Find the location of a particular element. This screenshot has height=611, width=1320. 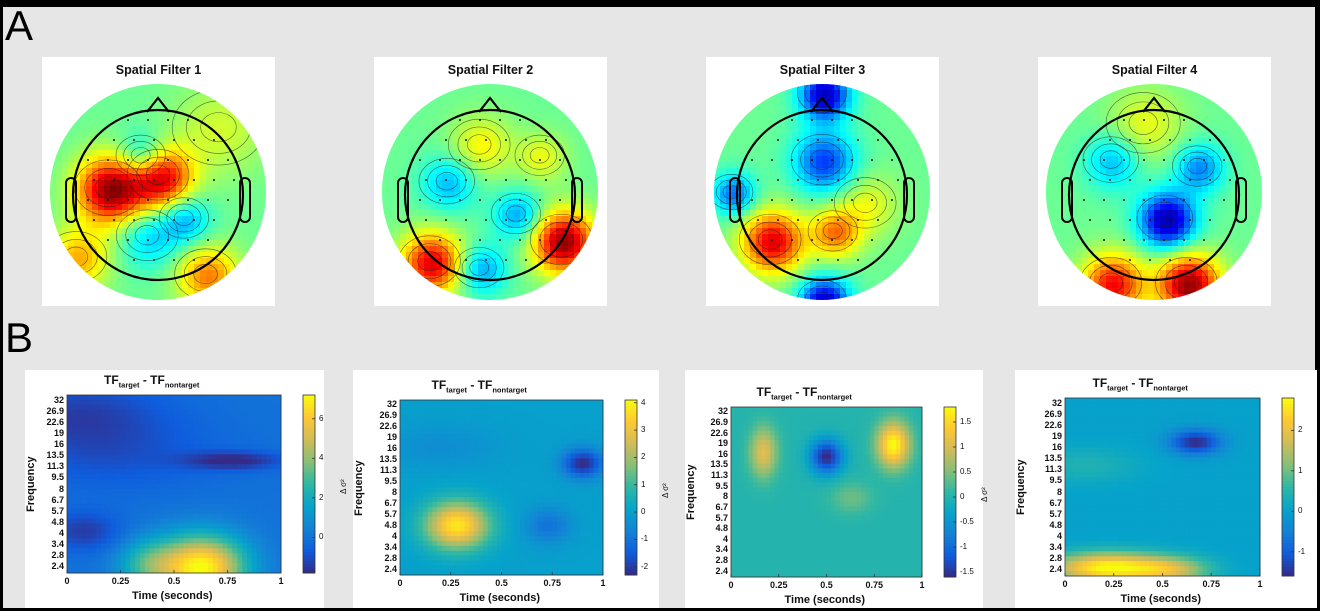

x-tick-label: 1 is located at coordinates (603, 583).